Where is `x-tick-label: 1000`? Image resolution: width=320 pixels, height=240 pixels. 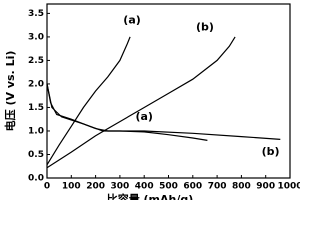
x-tick-label: 1000 is located at coordinates (288, 187).